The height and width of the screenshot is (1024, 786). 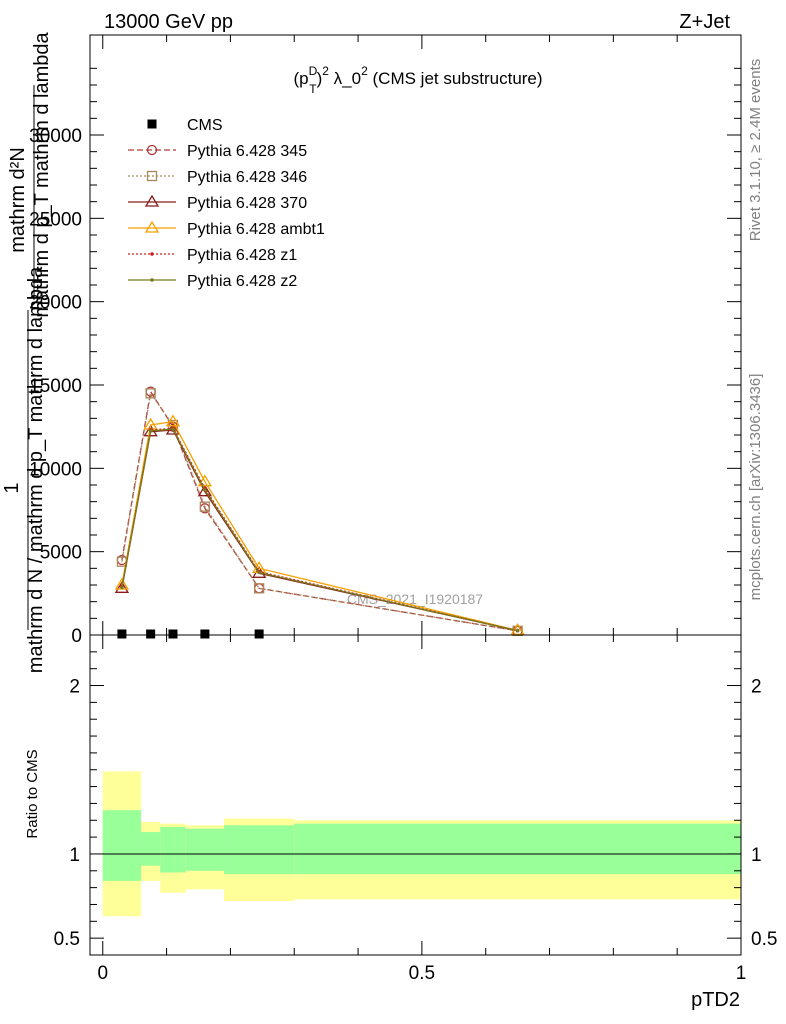 I want to click on ylabel-line-2: mathrm d p_T mathrm d lambda, so click(x=42, y=174).